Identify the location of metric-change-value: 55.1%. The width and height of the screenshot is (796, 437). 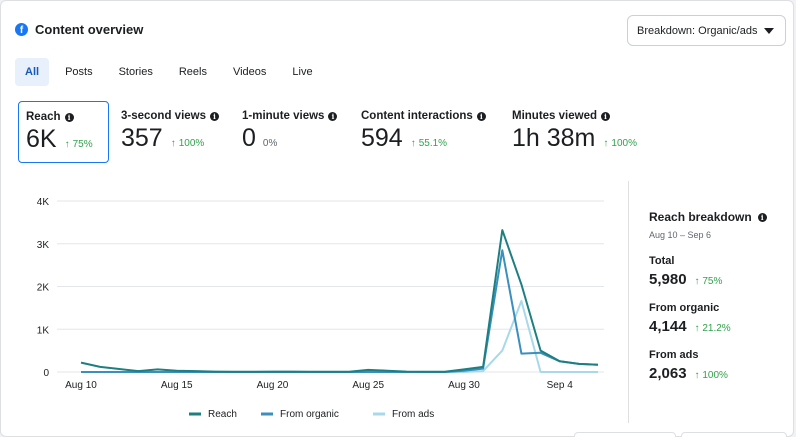
(433, 143).